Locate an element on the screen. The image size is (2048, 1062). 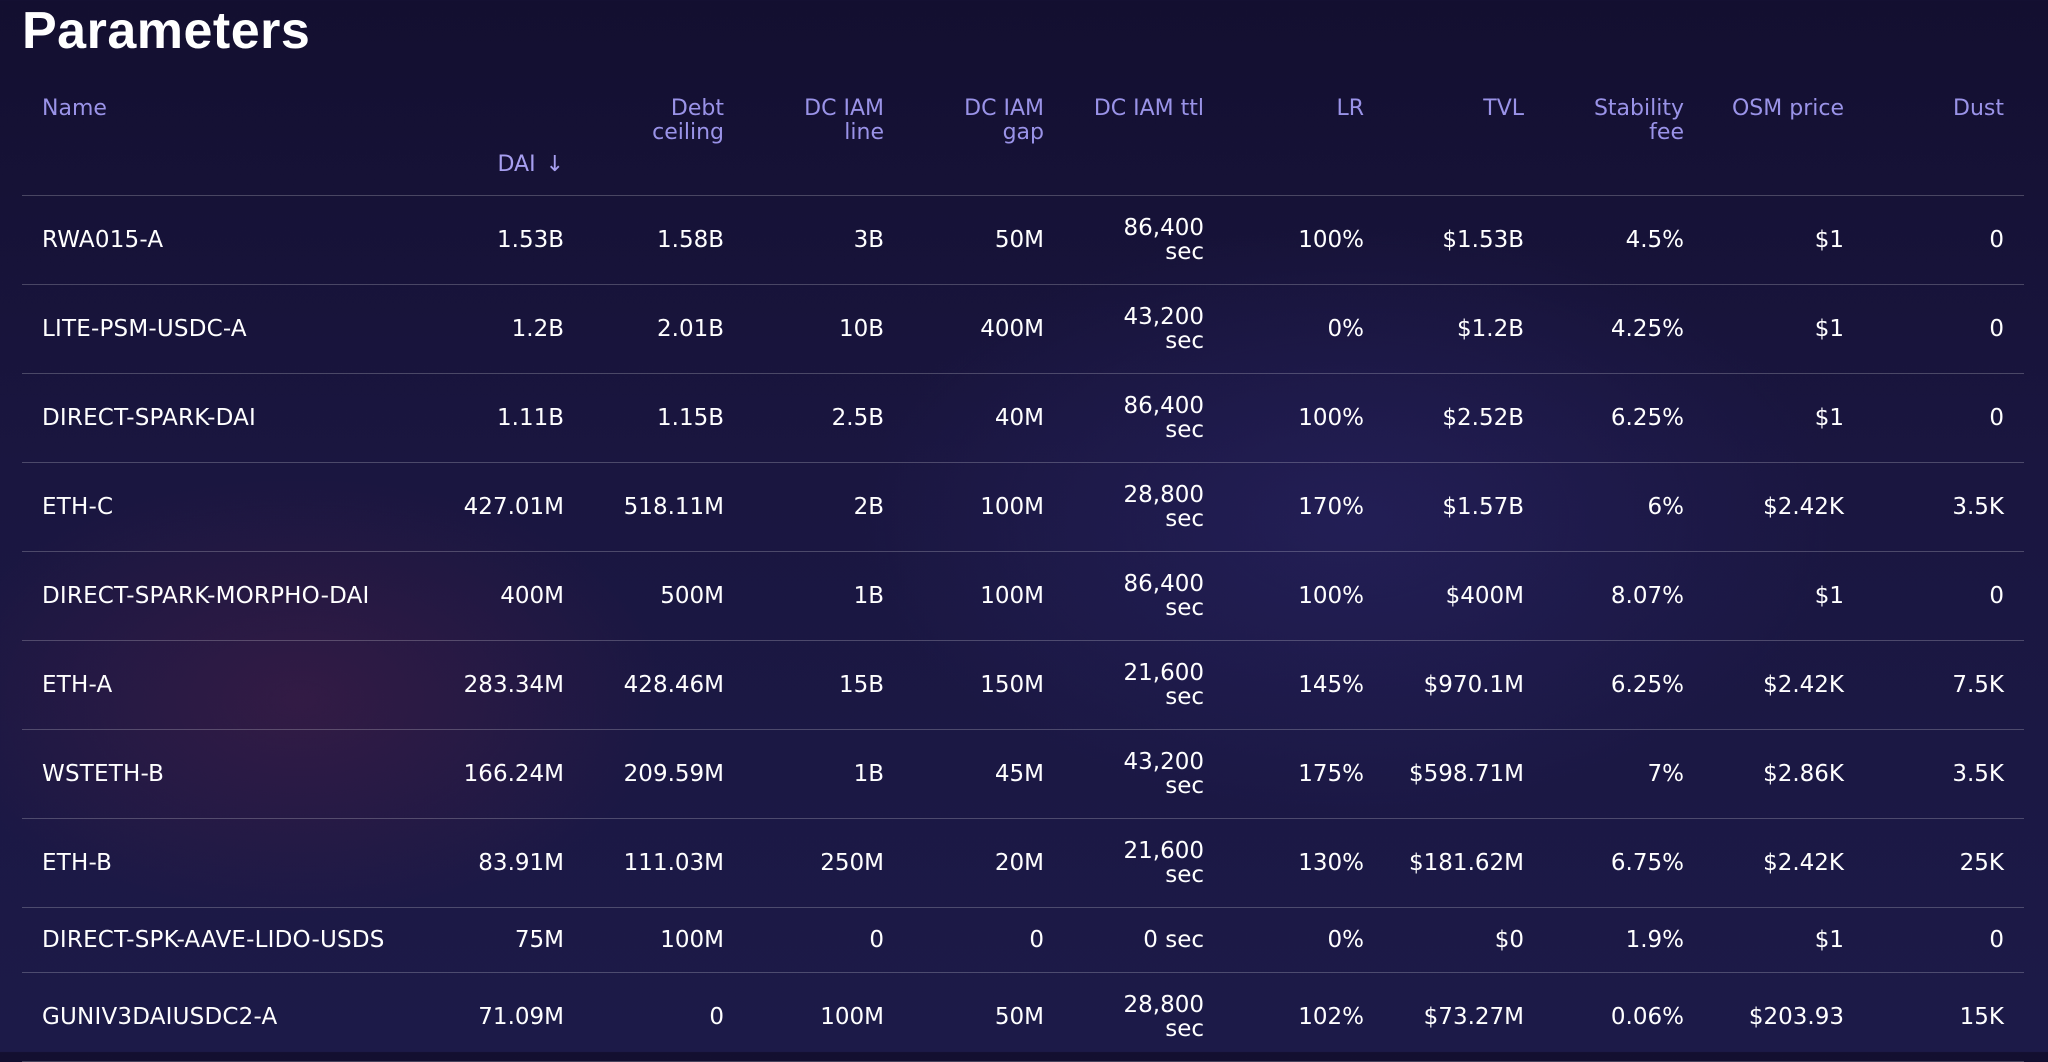
cell-stability-fee: 6.75% is located at coordinates (1624, 863).